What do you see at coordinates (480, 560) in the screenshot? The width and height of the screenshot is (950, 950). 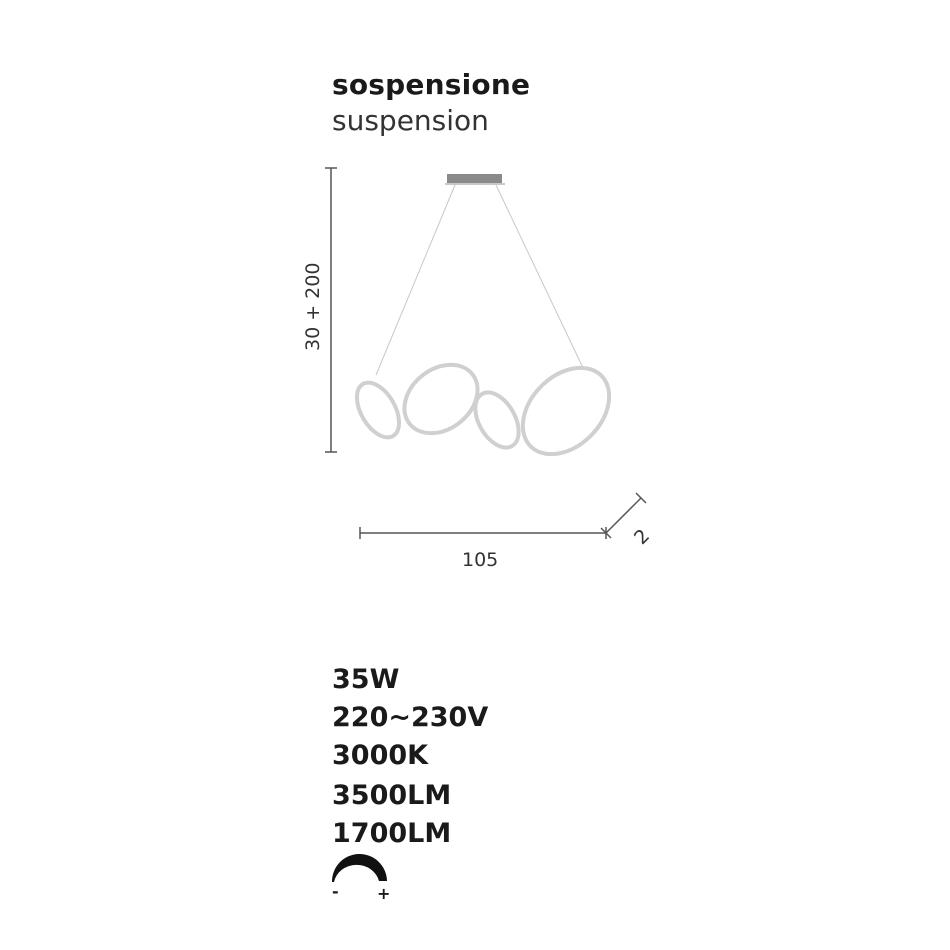 I see `width-dimension-label: 105` at bounding box center [480, 560].